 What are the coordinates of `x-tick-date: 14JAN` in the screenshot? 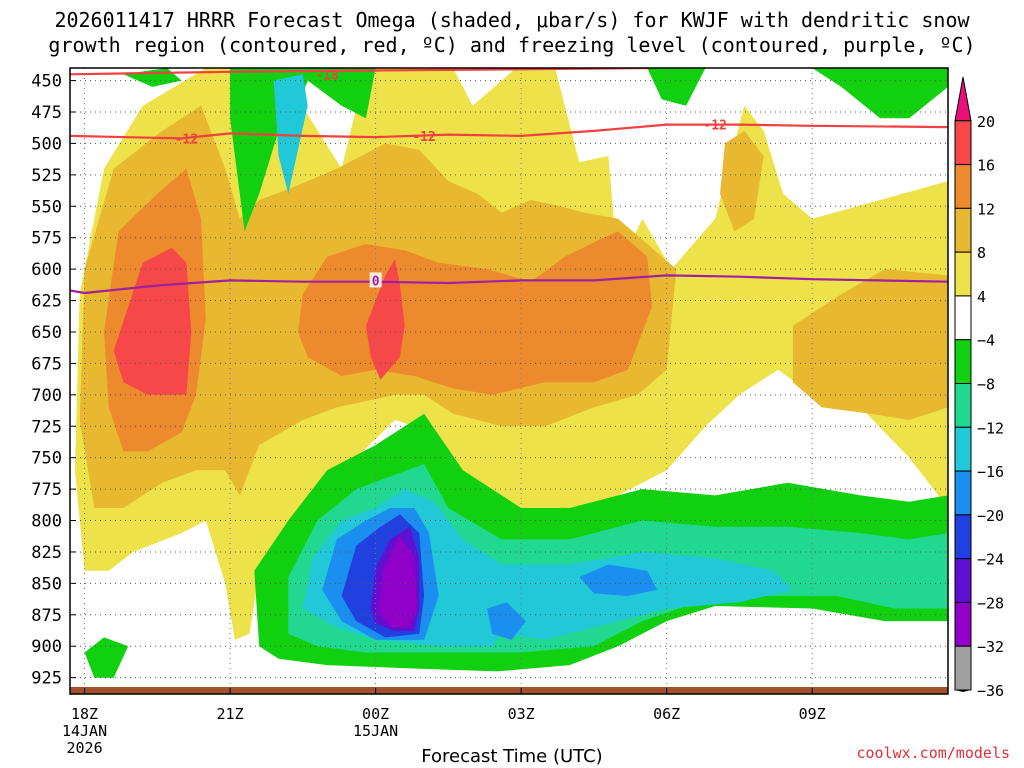 It's located at (84, 731).